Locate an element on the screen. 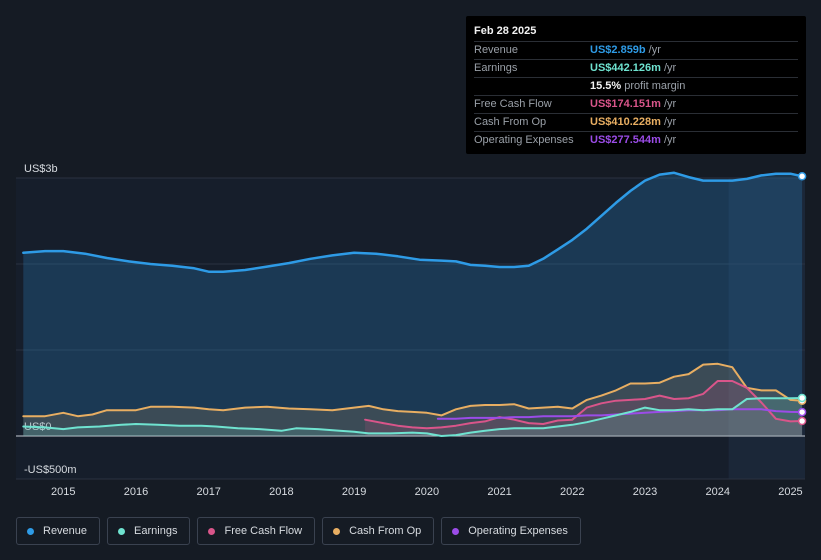  x-tick-label: 2017 is located at coordinates (208, 492).